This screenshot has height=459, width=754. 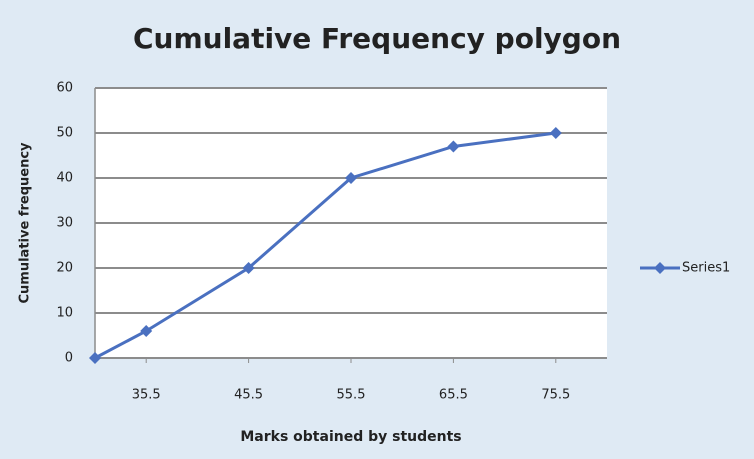 I want to click on legend-label: Series1, so click(x=706, y=268).